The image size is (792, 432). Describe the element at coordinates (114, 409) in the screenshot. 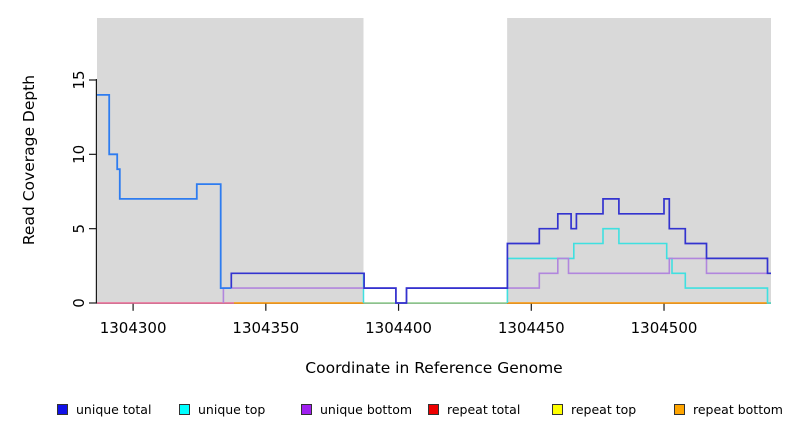

I see `legend-label: unique total` at that location.